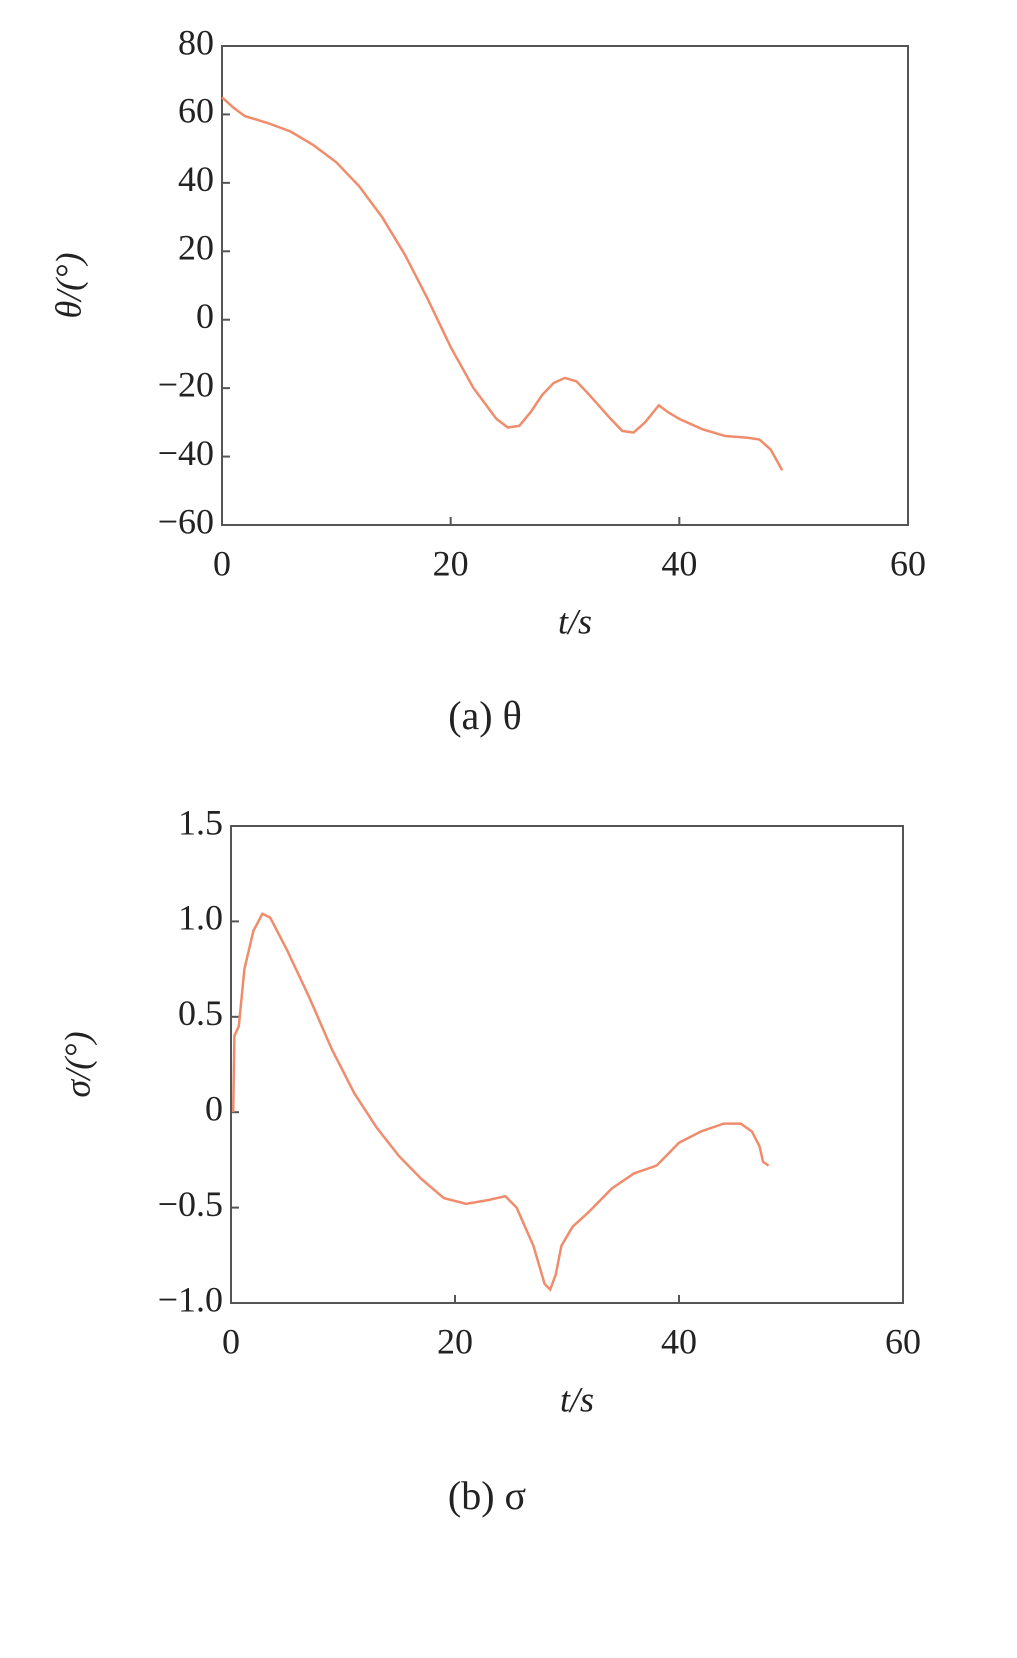 The image size is (1017, 1658). What do you see at coordinates (77, 1064) in the screenshot?
I see `y-axis-label: σ/(°)` at bounding box center [77, 1064].